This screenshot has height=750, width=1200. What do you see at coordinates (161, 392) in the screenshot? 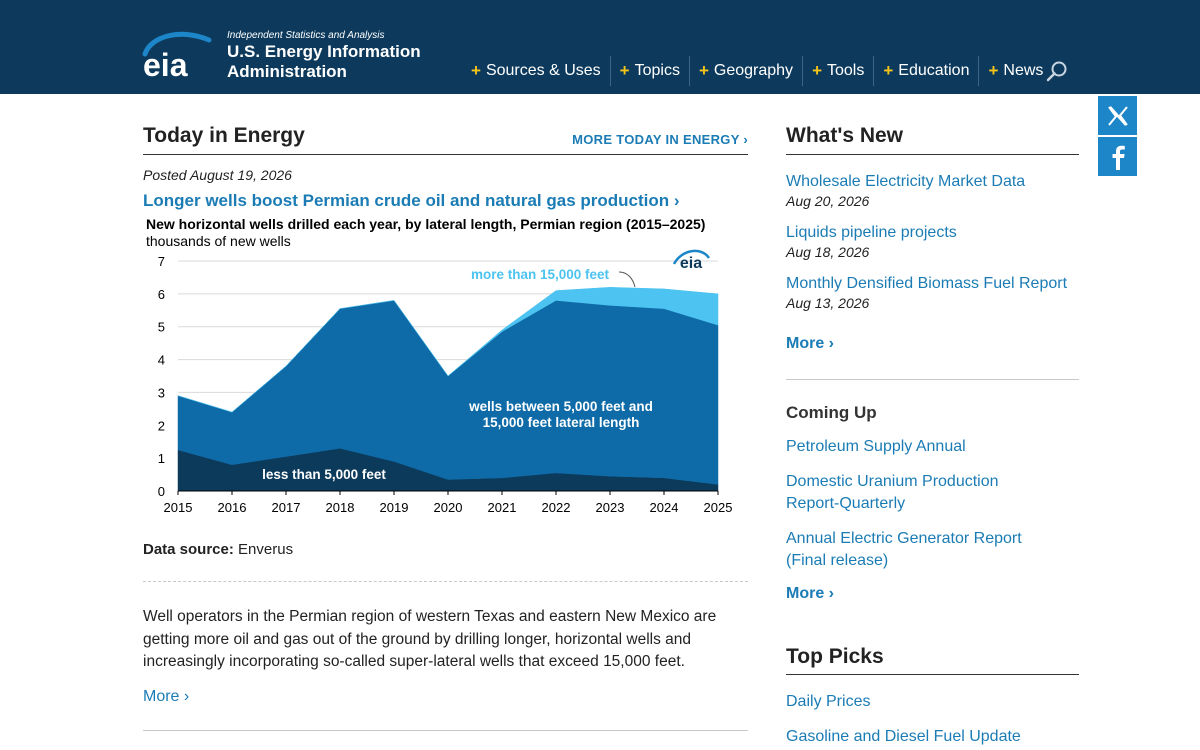
I see `y-tick-label: 3` at bounding box center [161, 392].